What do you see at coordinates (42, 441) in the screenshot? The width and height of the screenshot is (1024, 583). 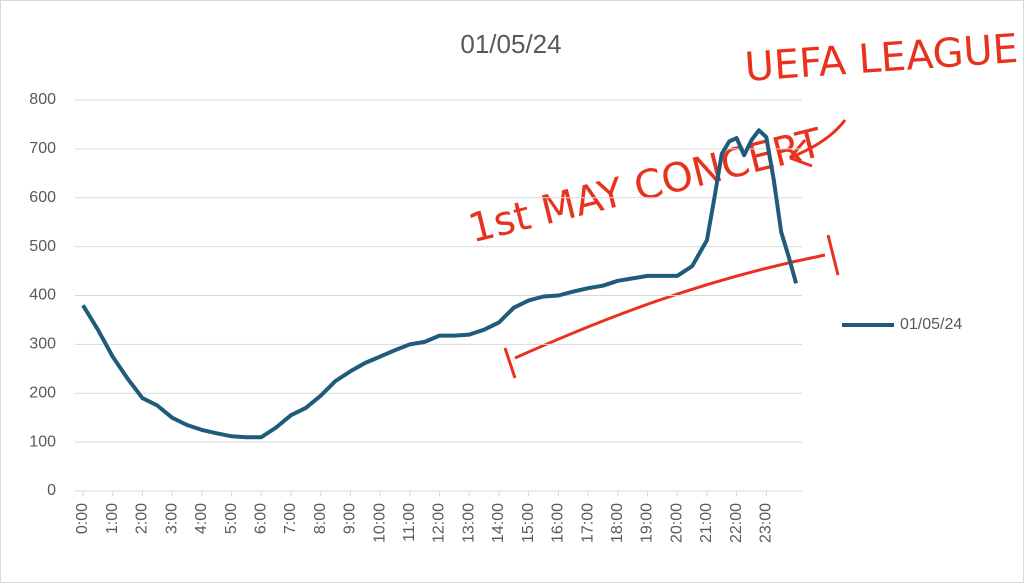 I see `y-tick-label: 100` at bounding box center [42, 441].